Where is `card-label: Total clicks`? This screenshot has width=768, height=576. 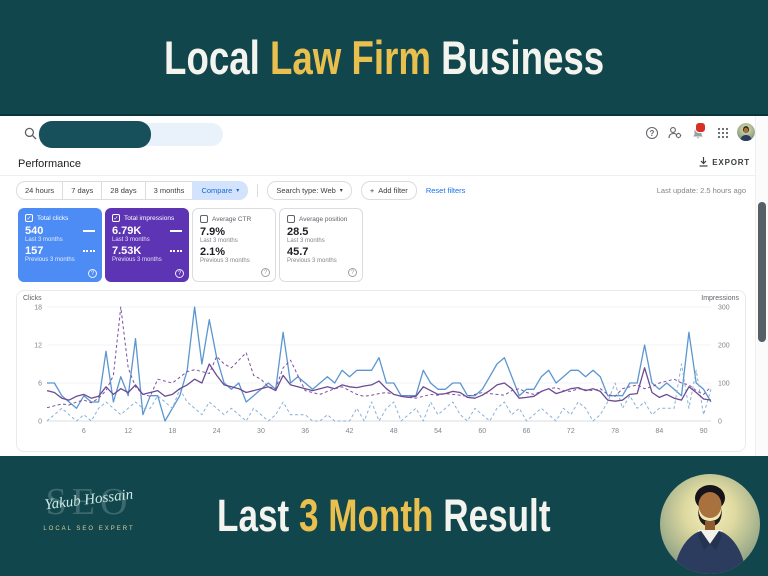
card-label: Total clicks is located at coordinates (53, 218).